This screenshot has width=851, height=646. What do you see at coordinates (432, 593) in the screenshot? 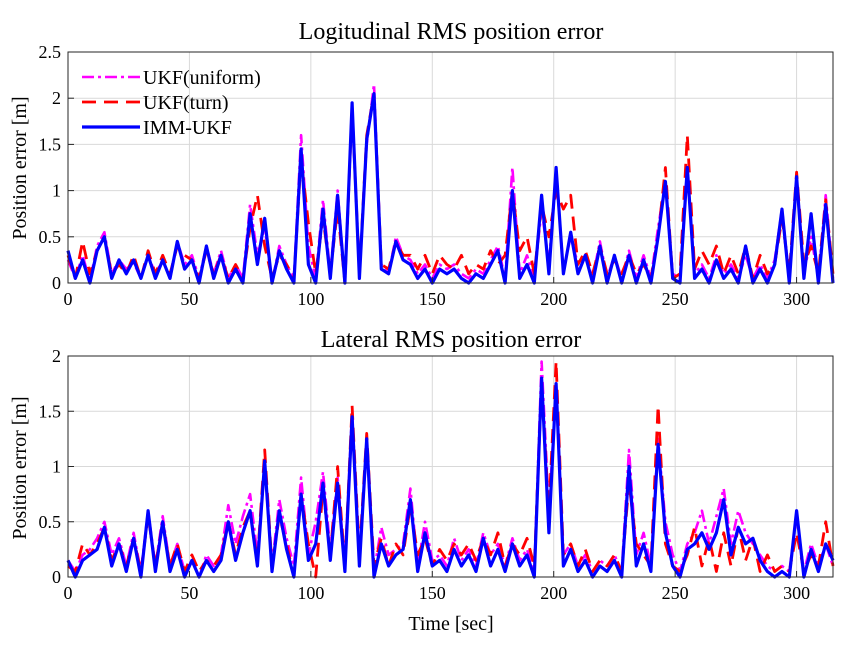
I see `lateral-xtick-label-3: 150` at bounding box center [432, 593].